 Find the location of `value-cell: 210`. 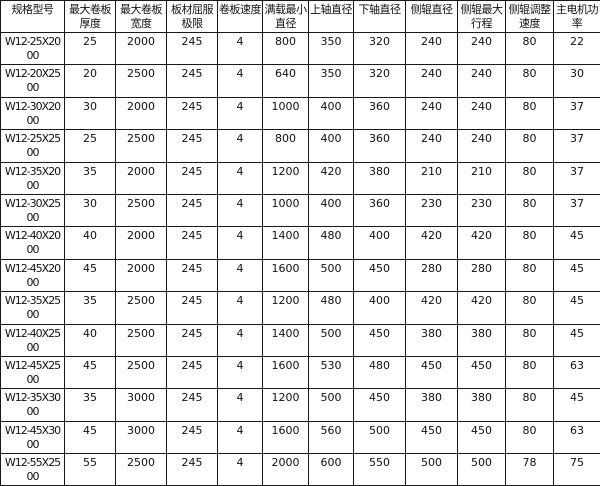

value-cell: 210 is located at coordinates (481, 178).